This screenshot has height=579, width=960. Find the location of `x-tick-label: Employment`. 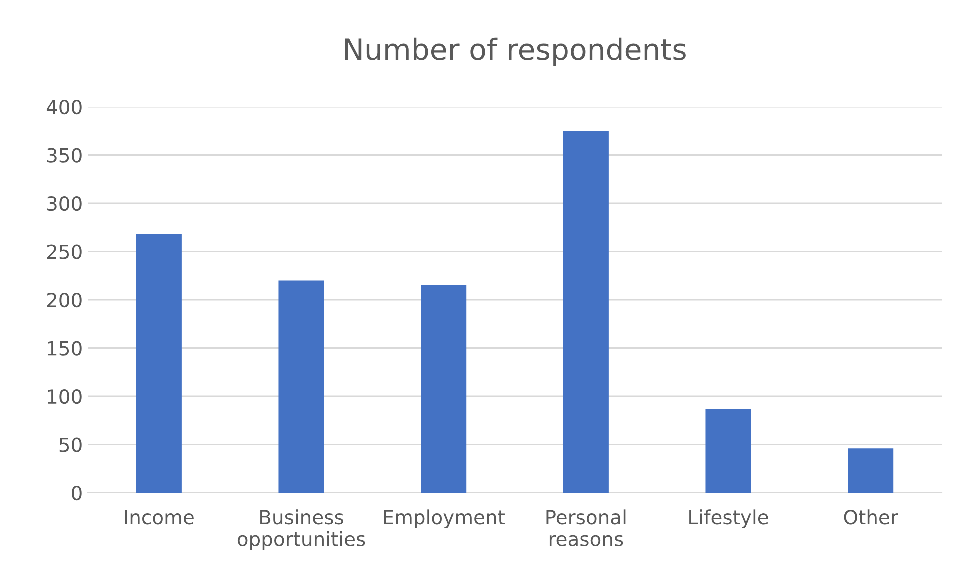

x-tick-label: Employment is located at coordinates (444, 519).